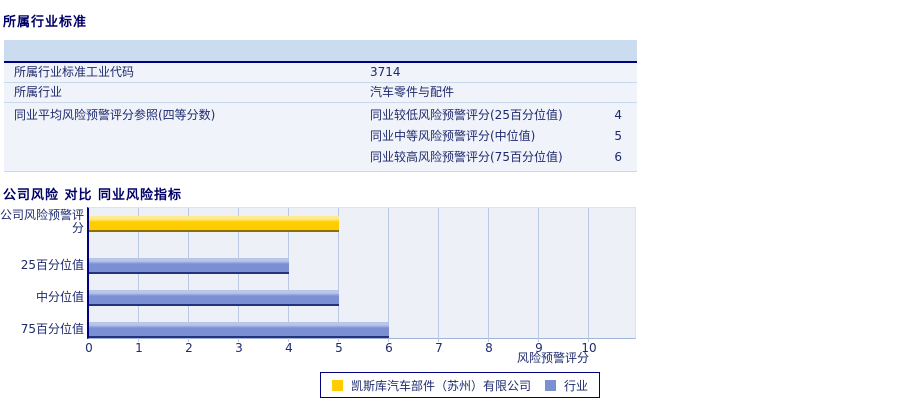  What do you see at coordinates (320, 93) in the screenshot?
I see `table-row: 所属行业 汽车零件与配件` at bounding box center [320, 93].